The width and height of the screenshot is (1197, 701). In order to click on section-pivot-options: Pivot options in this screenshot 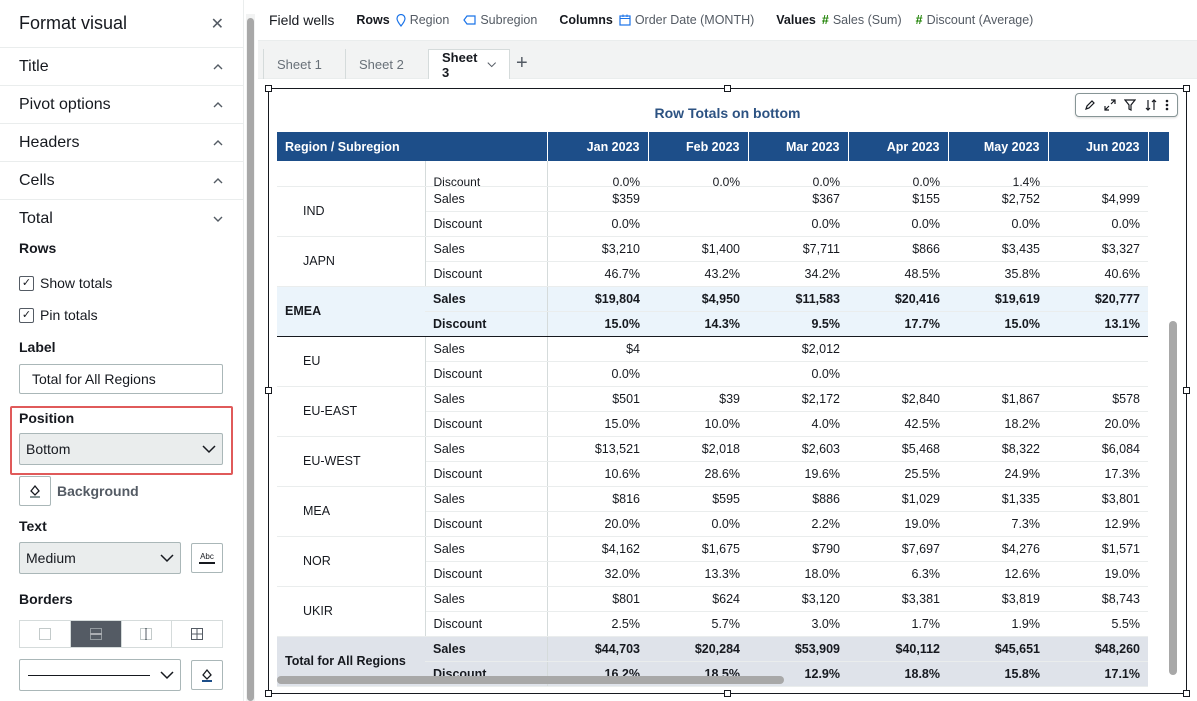, I will do `click(121, 105)`.